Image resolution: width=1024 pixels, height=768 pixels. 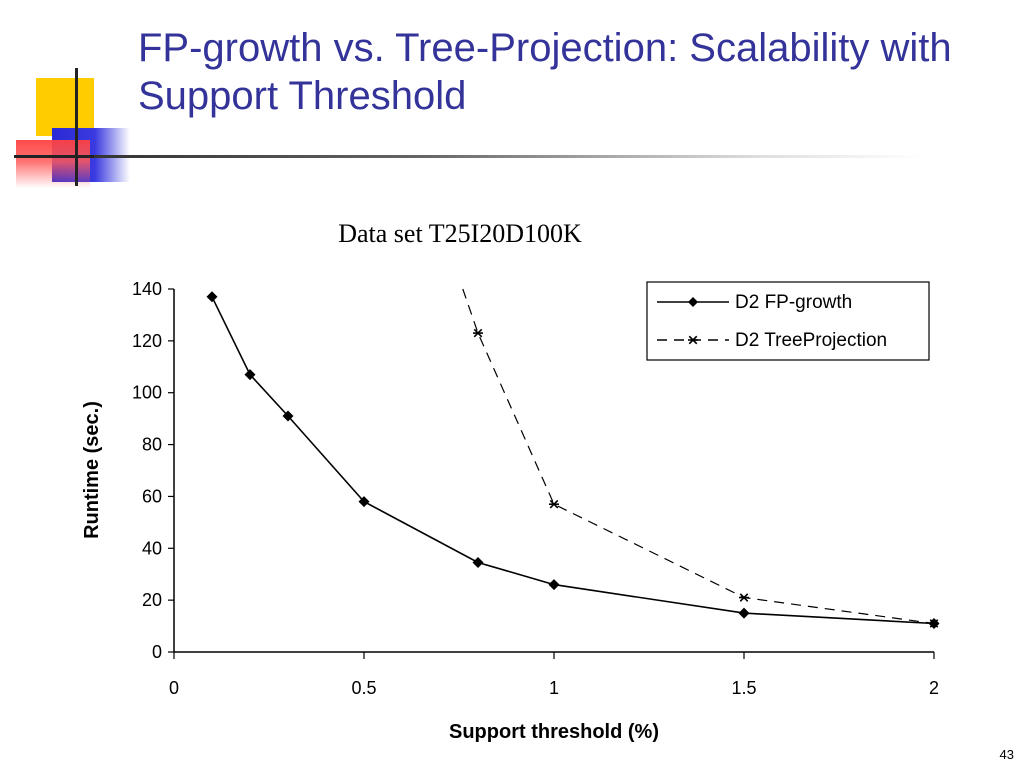 I want to click on chart-title: Data set T25I20D100K, so click(x=460, y=233).